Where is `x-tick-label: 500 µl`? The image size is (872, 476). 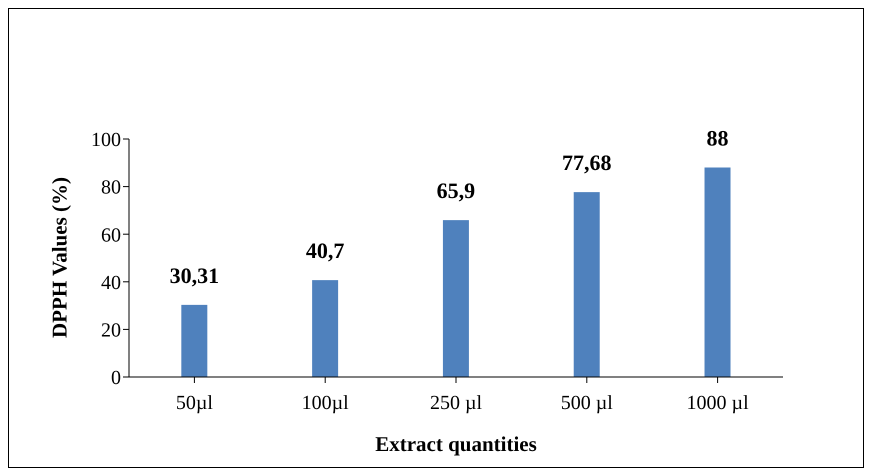 x-tick-label: 500 µl is located at coordinates (587, 403).